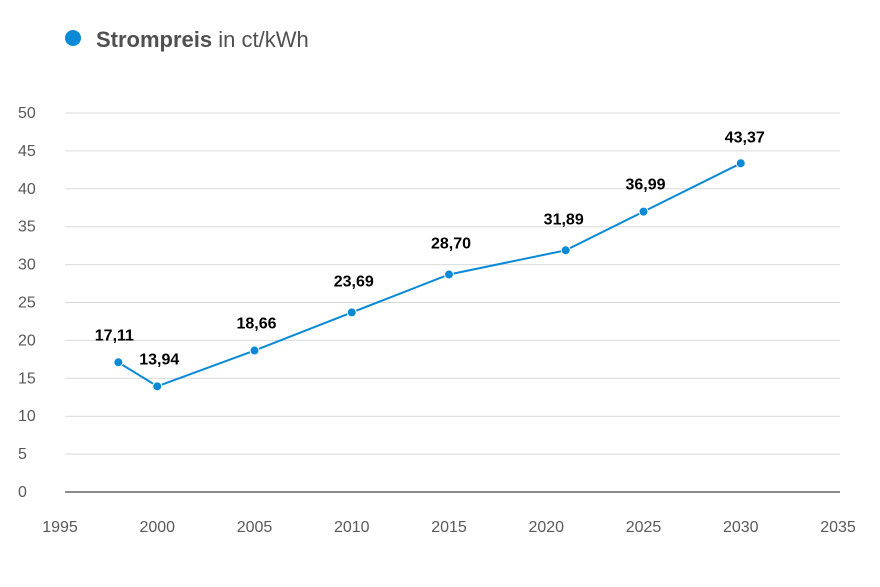 The width and height of the screenshot is (880, 587). What do you see at coordinates (159, 359) in the screenshot?
I see `data-label-2000: 13,94` at bounding box center [159, 359].